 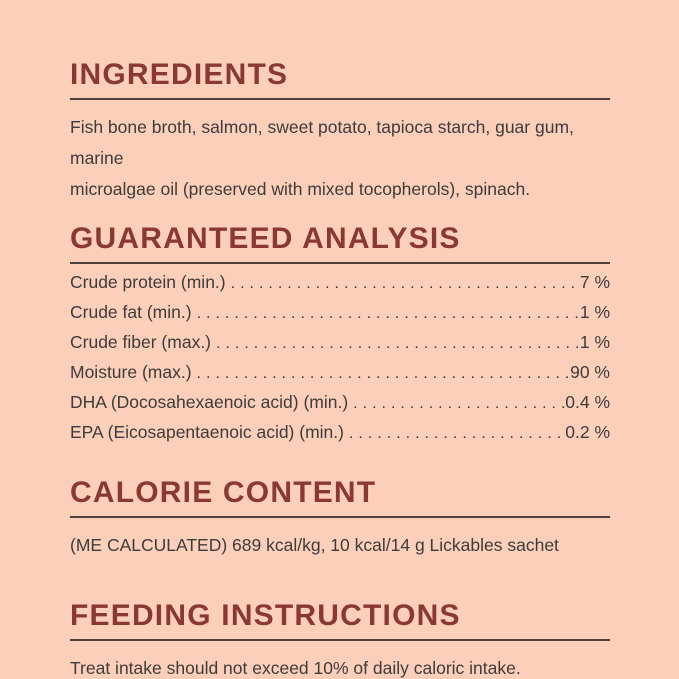 I want to click on table-row: Crude fat (min.) 1 %, so click(x=340, y=317).